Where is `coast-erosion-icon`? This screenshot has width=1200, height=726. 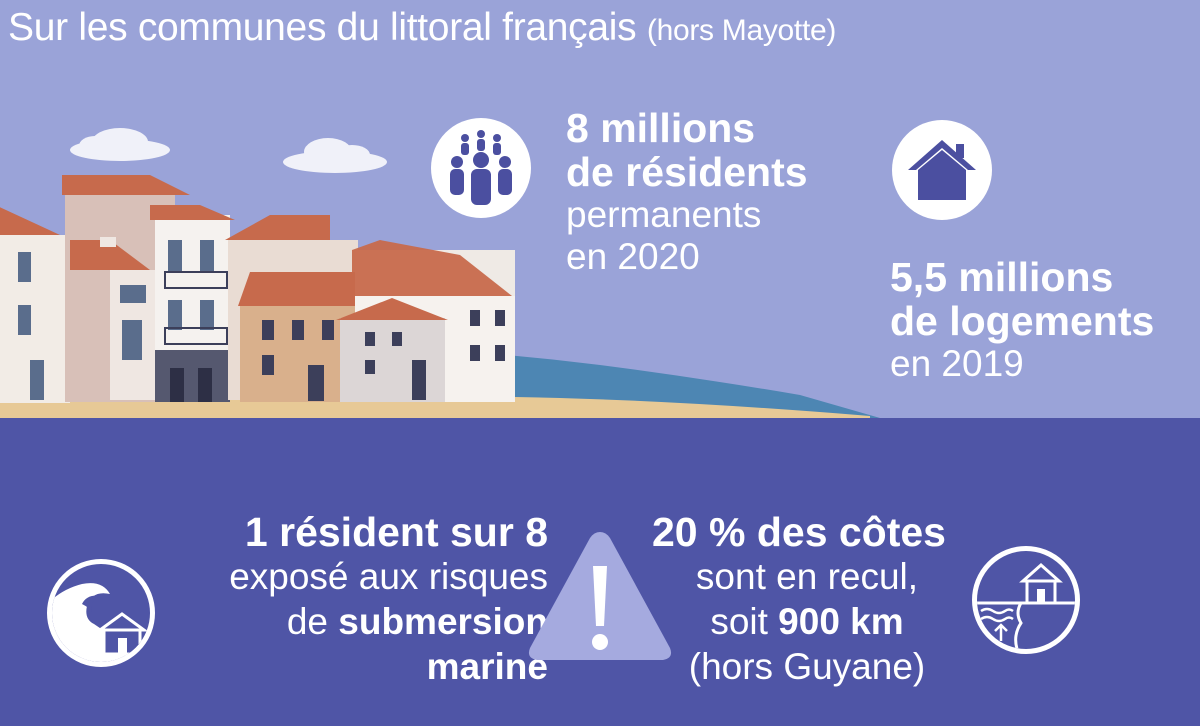 coast-erosion-icon is located at coordinates (1026, 600).